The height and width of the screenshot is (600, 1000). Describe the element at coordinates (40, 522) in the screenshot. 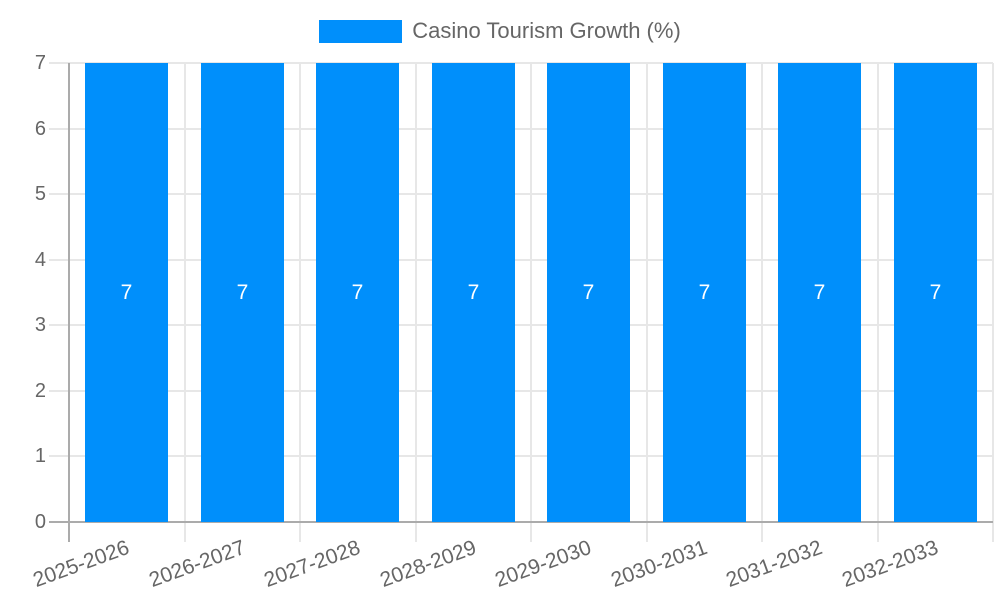

I see `y-axis-label: 0` at that location.